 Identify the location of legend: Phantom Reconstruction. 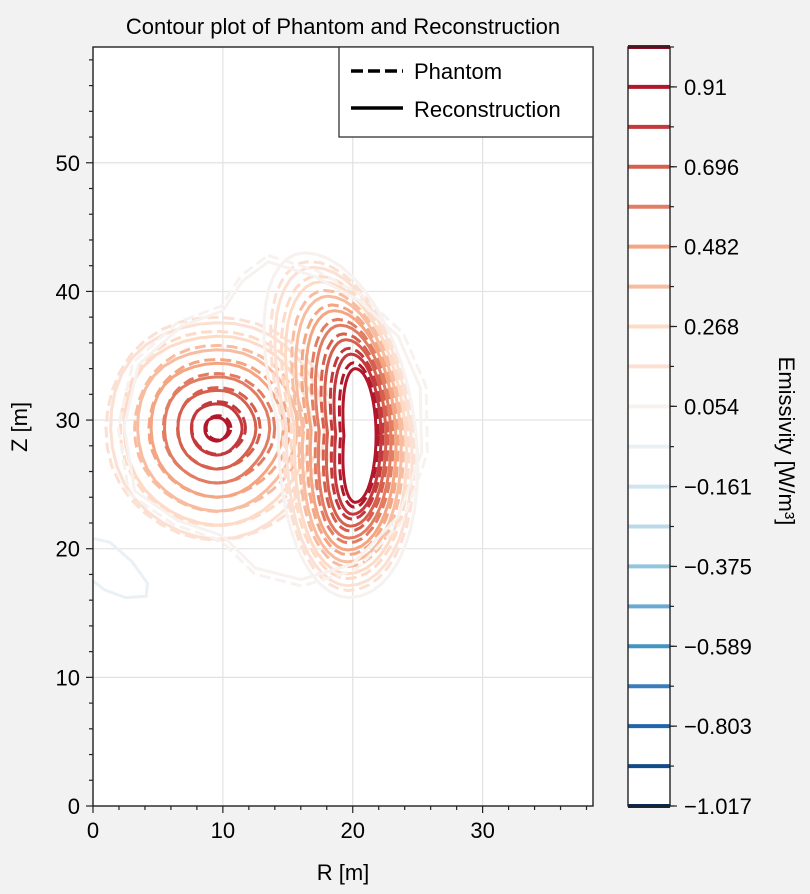
(466, 92).